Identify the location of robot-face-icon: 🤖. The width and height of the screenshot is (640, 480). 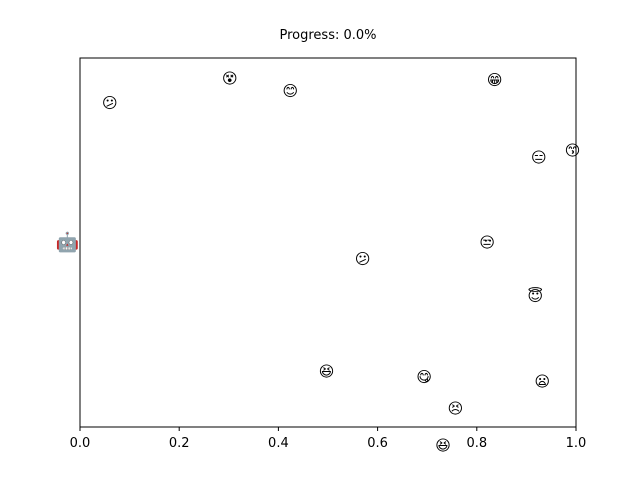
(68, 242).